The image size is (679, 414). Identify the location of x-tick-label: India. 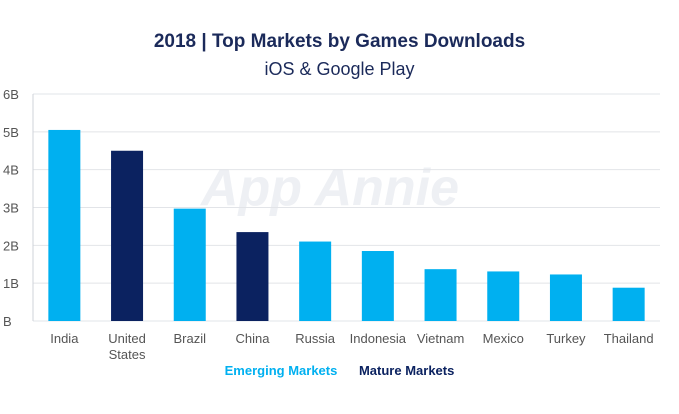
(64, 338).